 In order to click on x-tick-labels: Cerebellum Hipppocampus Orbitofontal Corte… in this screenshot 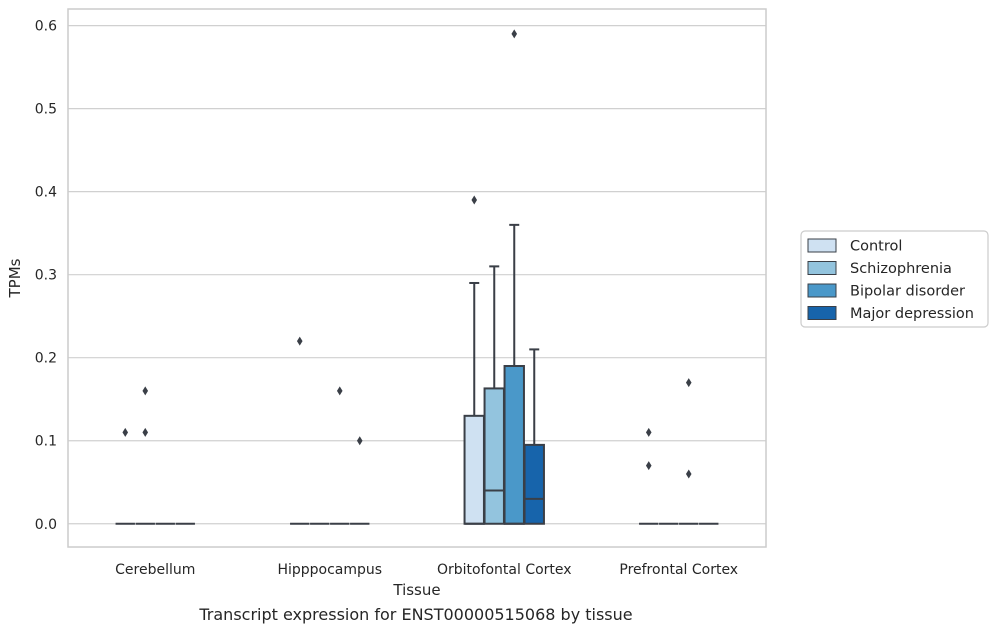, I will do `click(426, 570)`.